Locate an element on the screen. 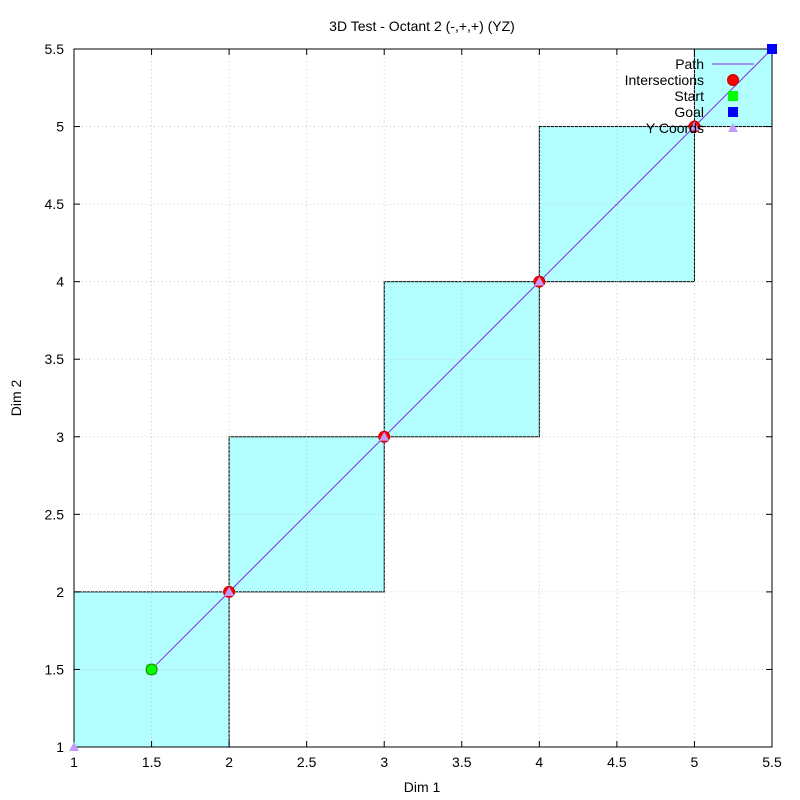  y-tick-label: 3.5 is located at coordinates (55, 359).